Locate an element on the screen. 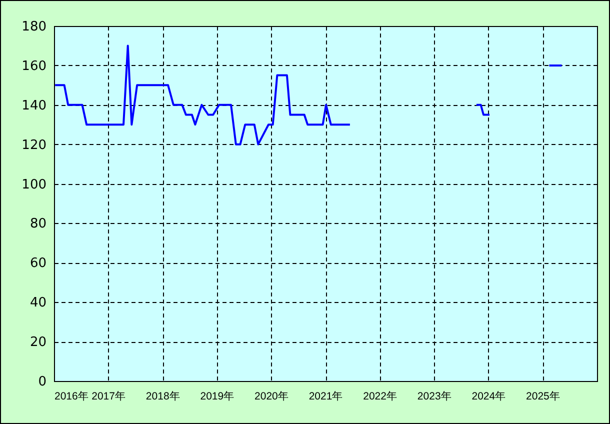  y-tick-label: 0 is located at coordinates (42, 382).